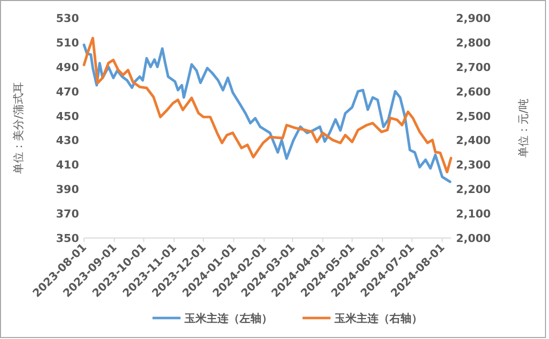 The image size is (549, 339). I want to click on legend-label: 玉米主连（右轴）, so click(378, 318).